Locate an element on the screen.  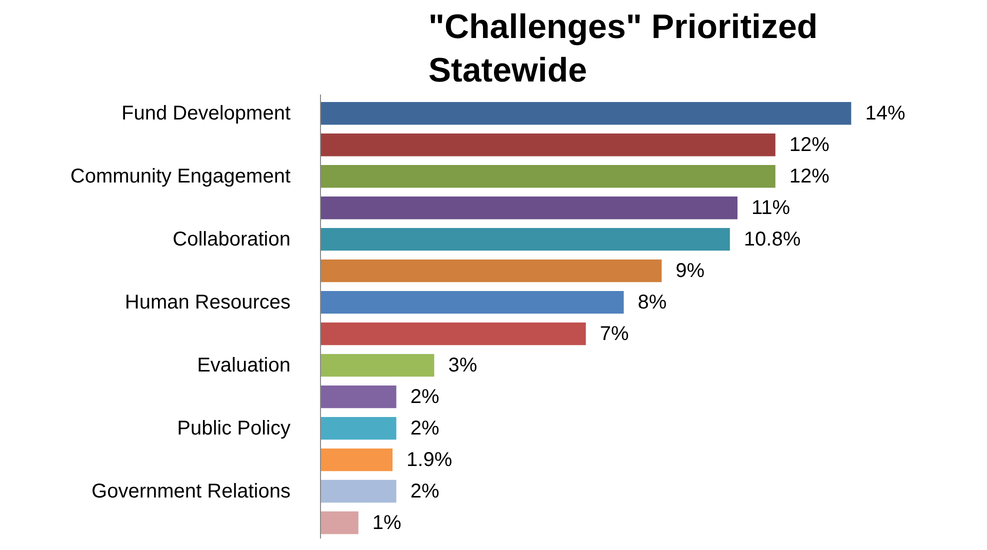
y-tick-label: Human Resources is located at coordinates (207, 302).